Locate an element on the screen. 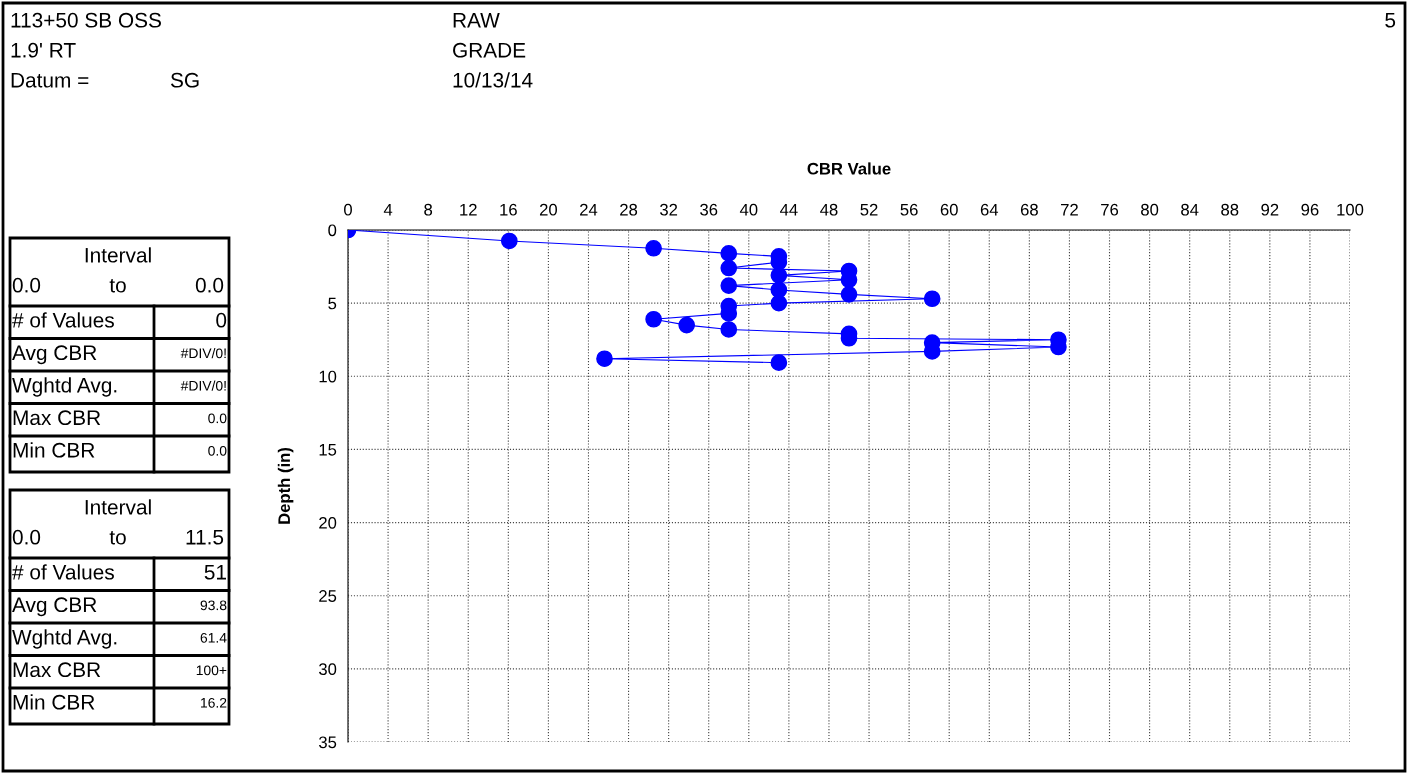  x-tick-label: 20 is located at coordinates (548, 209).